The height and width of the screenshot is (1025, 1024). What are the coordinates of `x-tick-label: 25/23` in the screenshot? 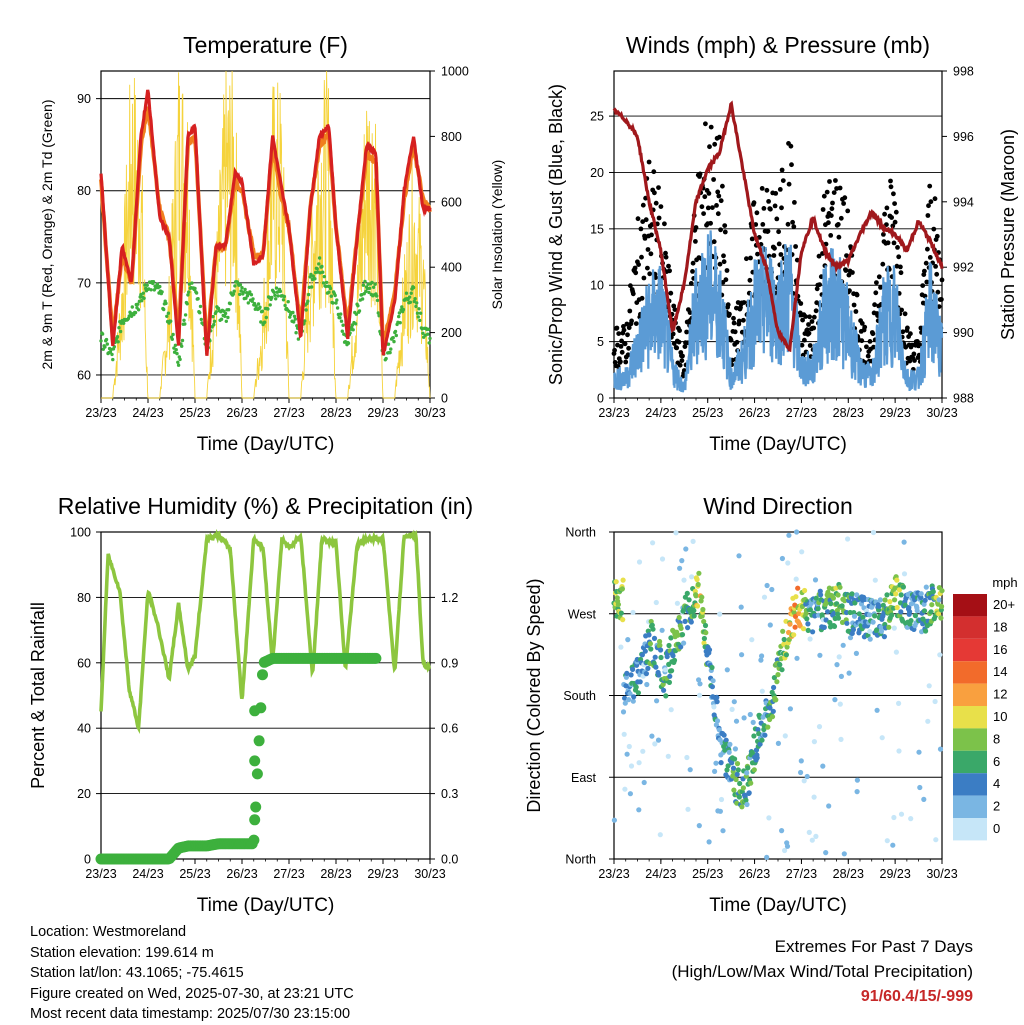 It's located at (707, 413).